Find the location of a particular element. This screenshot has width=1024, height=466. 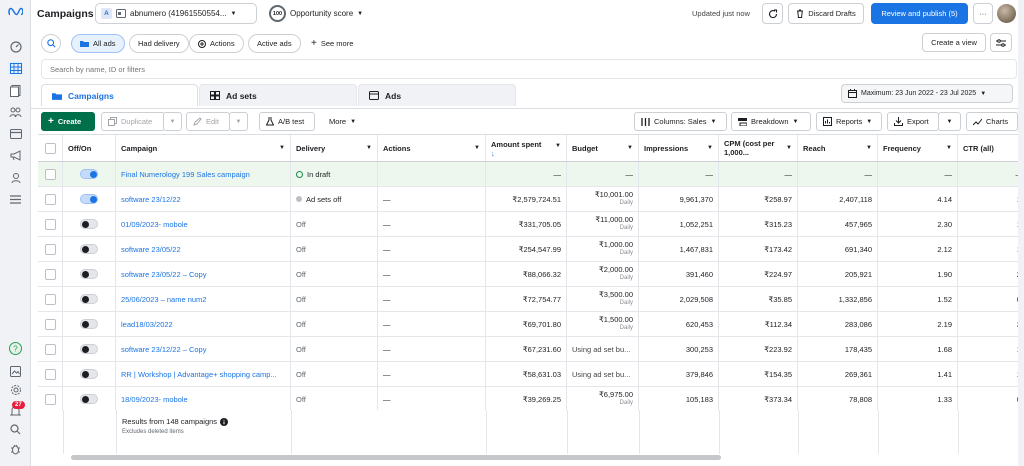

col-header-reach: Reach ▼ is located at coordinates (838, 148).